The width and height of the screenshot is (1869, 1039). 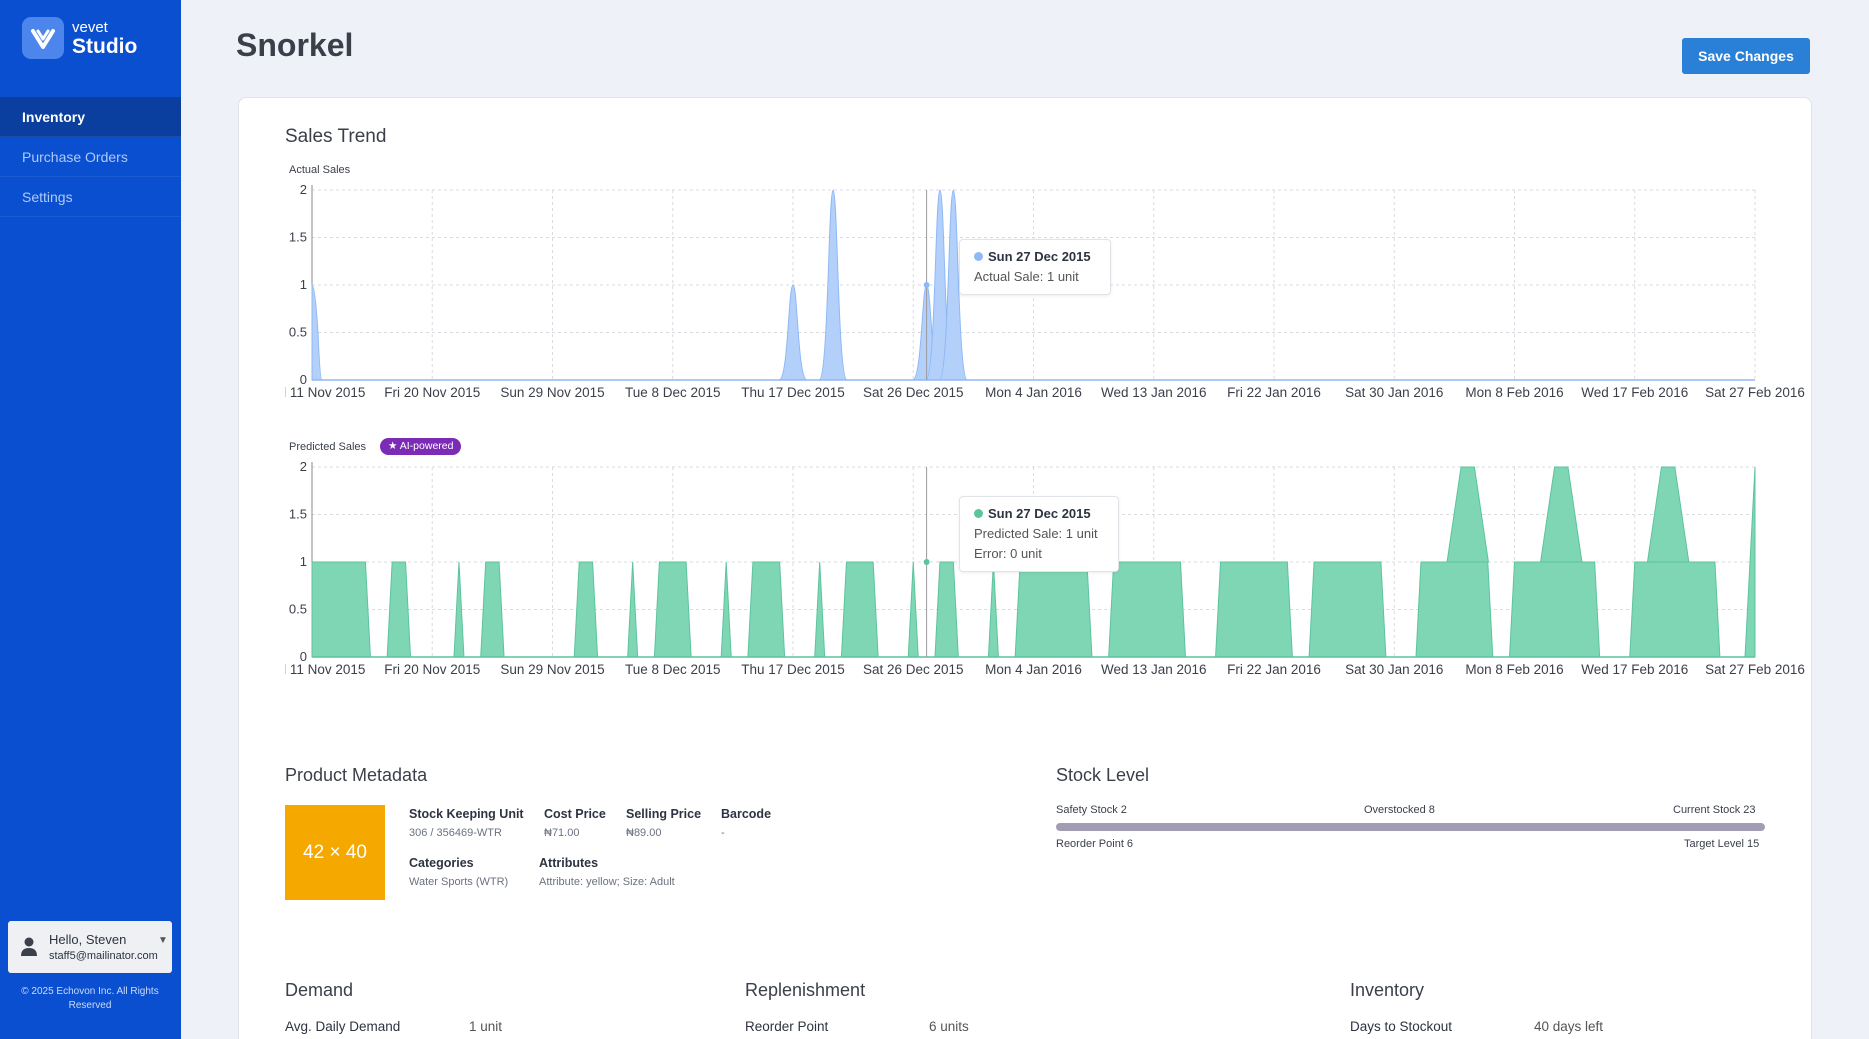 What do you see at coordinates (1722, 844) in the screenshot?
I see `target-level-label: Target Level 15` at bounding box center [1722, 844].